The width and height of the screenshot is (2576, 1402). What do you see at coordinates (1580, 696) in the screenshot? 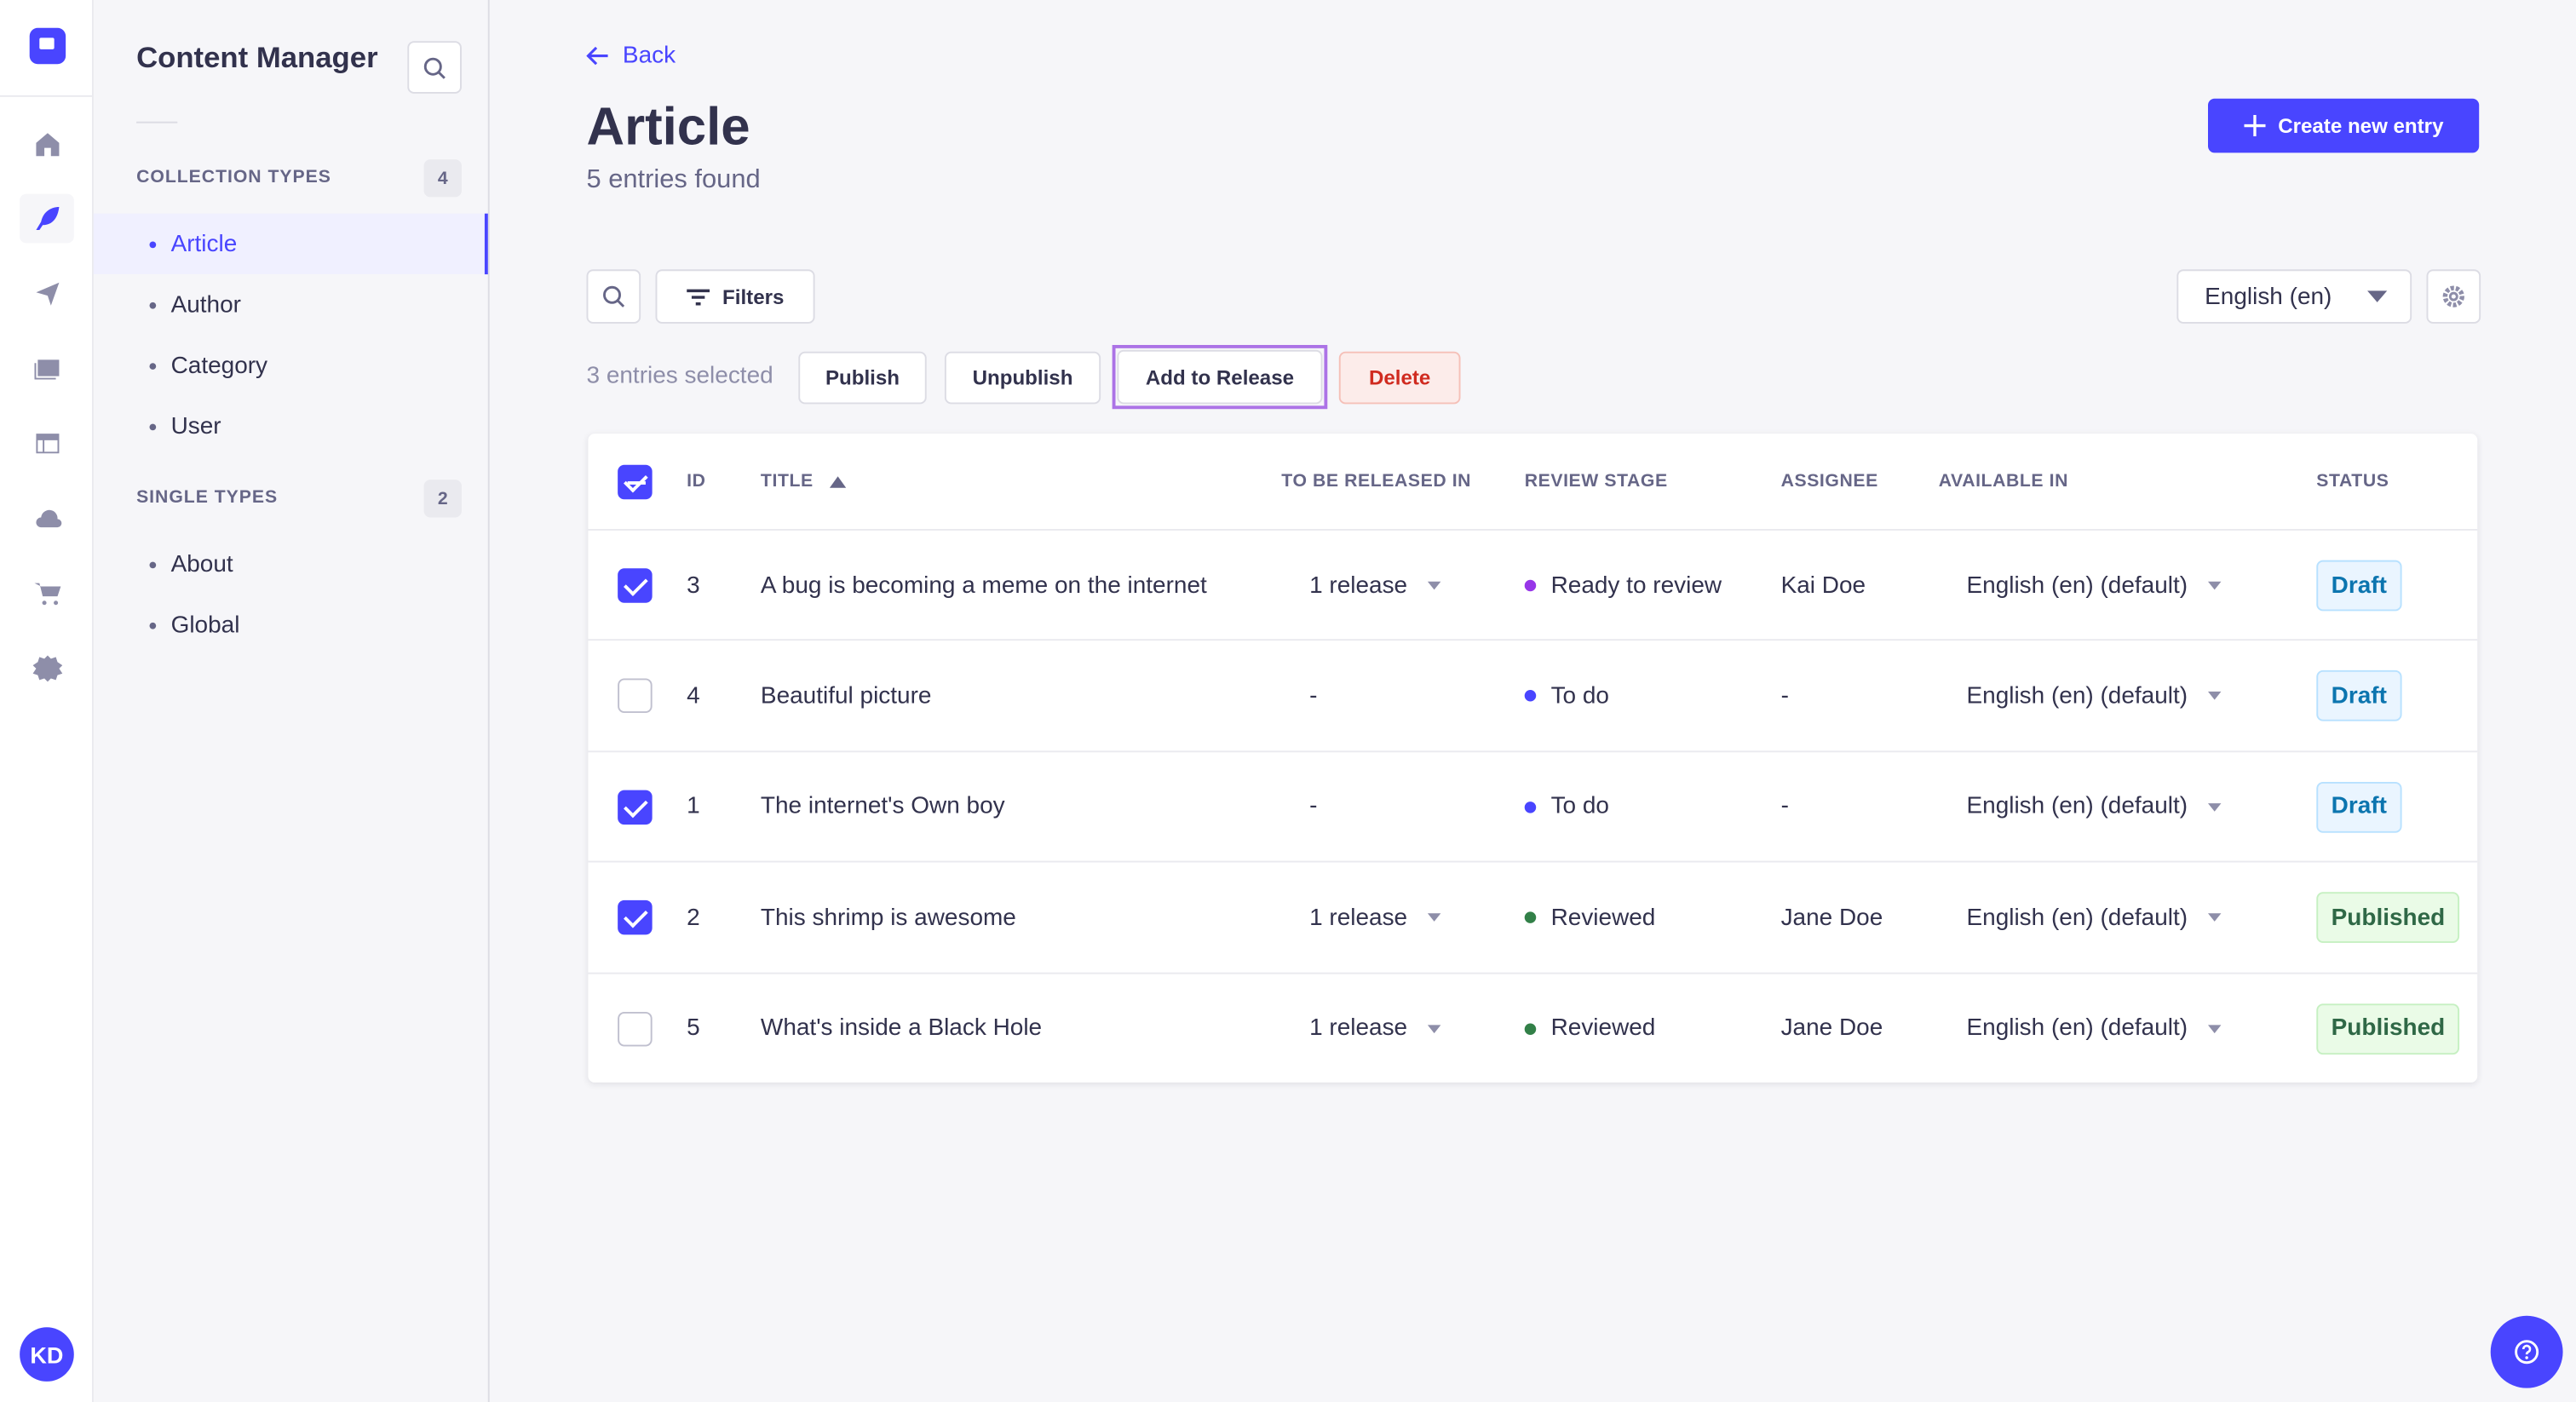
I see `stage-label: To do` at bounding box center [1580, 696].